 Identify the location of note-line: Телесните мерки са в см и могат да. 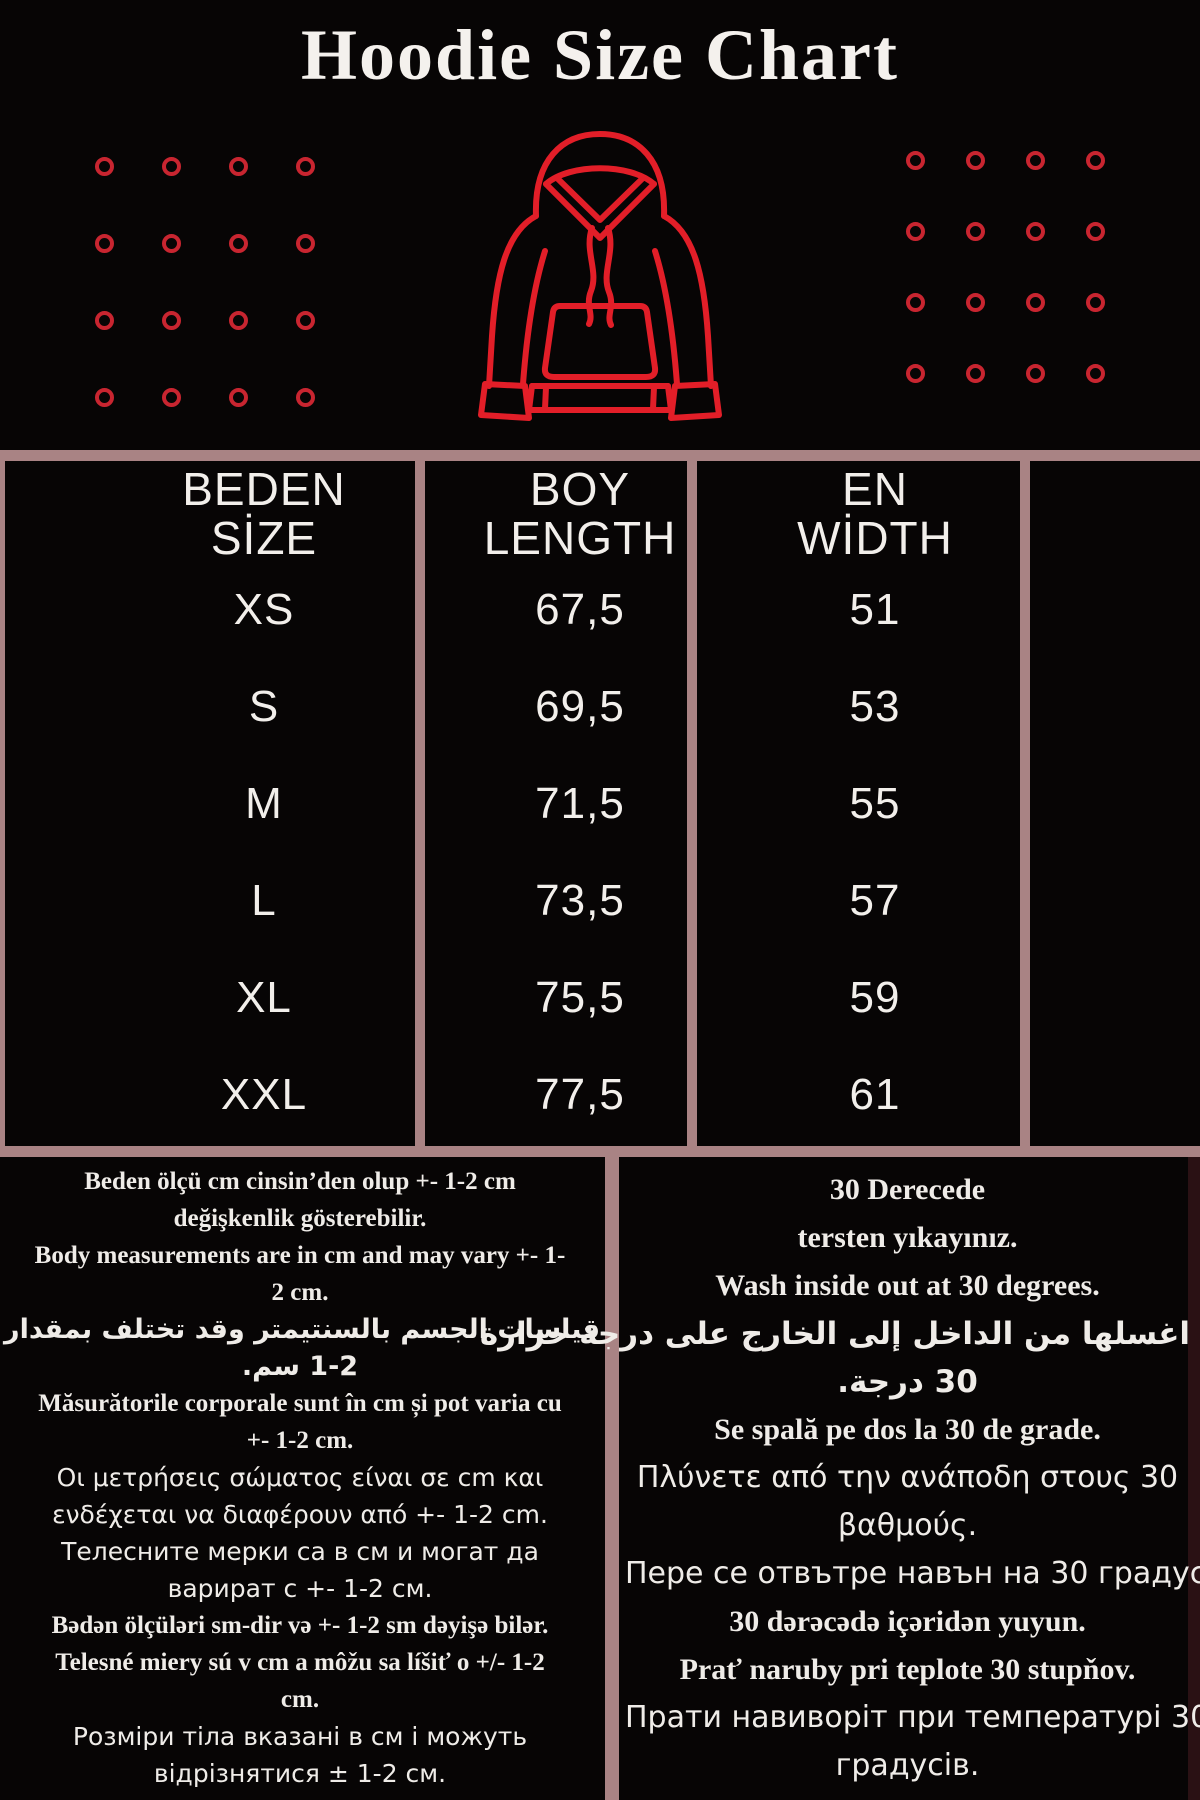
(300, 1551).